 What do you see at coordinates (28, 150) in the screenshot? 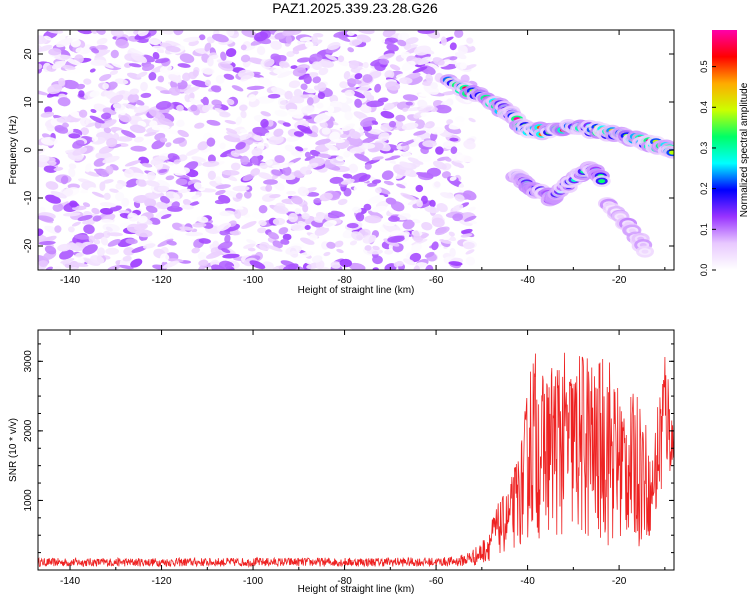
I see `y-tick-label: 0` at bounding box center [28, 150].